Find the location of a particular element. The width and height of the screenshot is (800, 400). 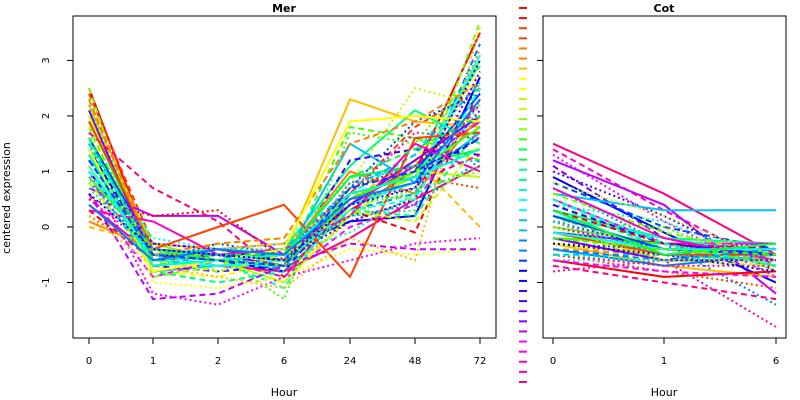

cot-series-lines is located at coordinates (664, 235).